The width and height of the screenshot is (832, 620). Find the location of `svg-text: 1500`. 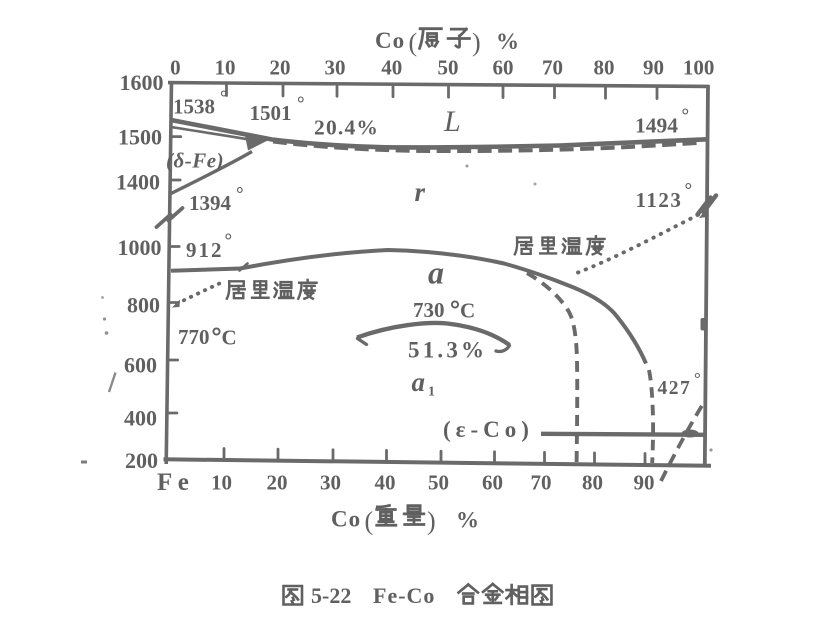

svg-text: 1500 is located at coordinates (140, 136).